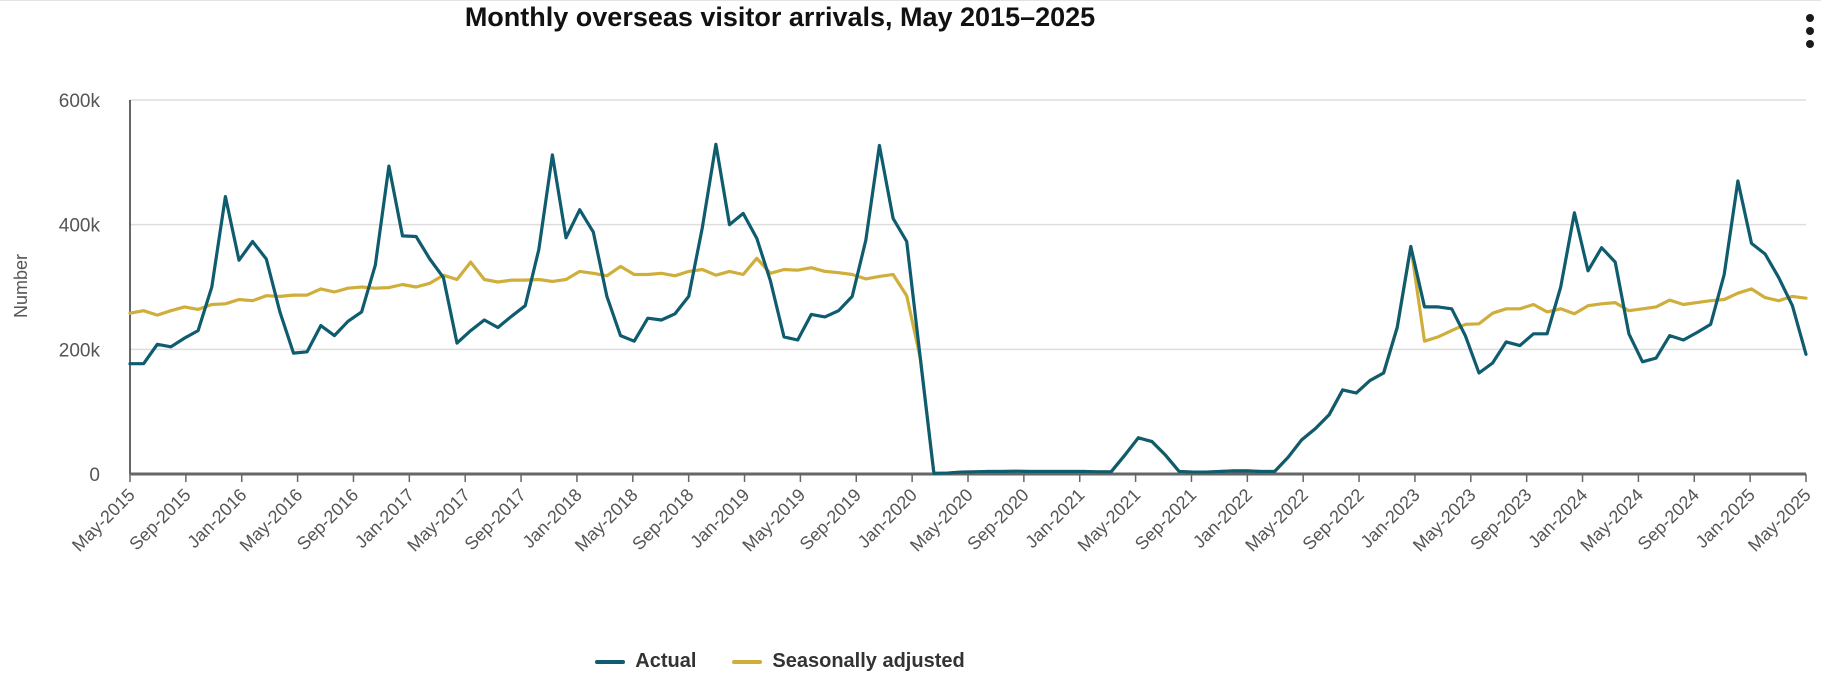  I want to click on x-tick-label: Sep-2018, so click(662, 519).